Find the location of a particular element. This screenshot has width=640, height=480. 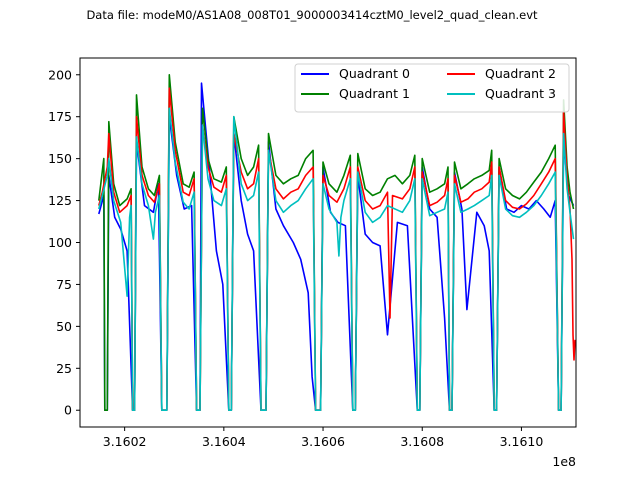

y-axis: 0 25 50 75 100 125 150 175 200 is located at coordinates (64, 242).